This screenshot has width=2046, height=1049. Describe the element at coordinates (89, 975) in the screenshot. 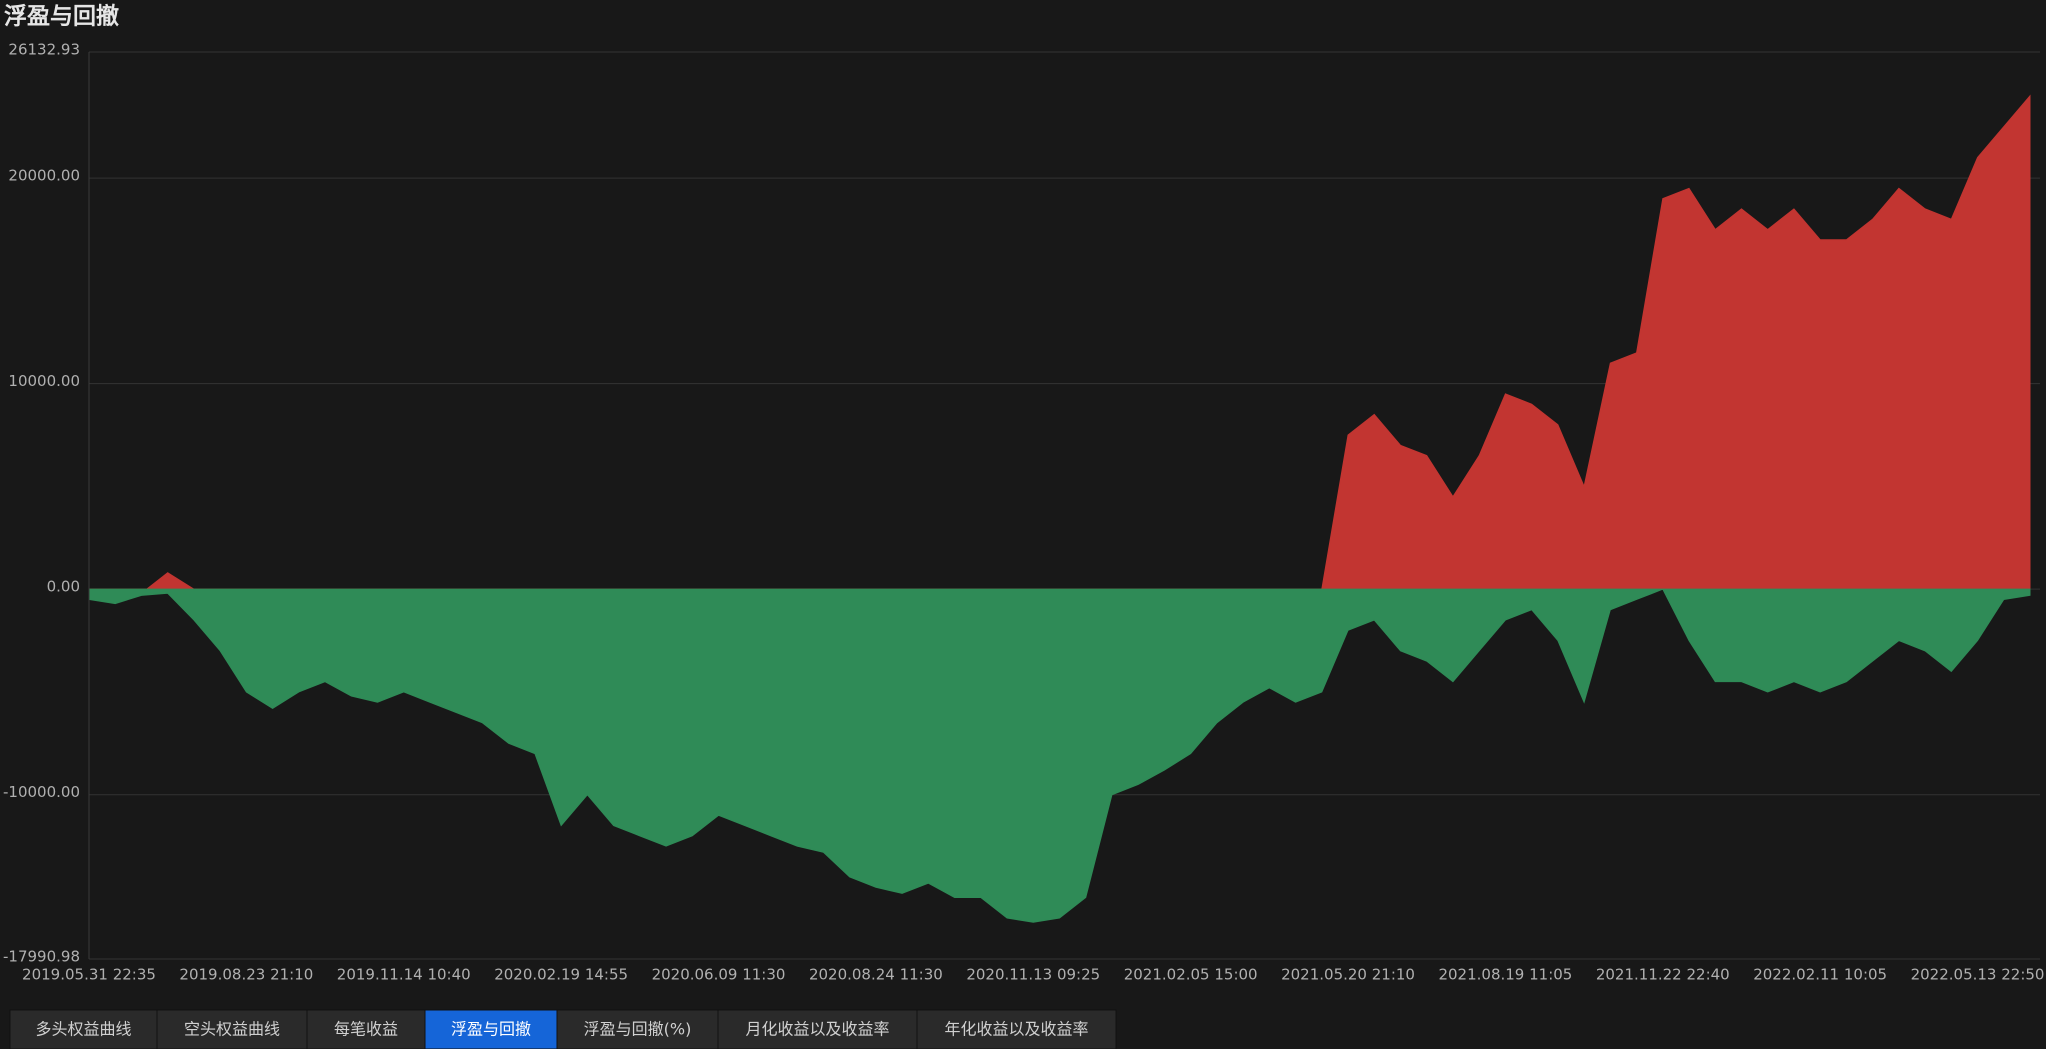

I see `x-tick-label: 2019.05.31 22:35` at that location.